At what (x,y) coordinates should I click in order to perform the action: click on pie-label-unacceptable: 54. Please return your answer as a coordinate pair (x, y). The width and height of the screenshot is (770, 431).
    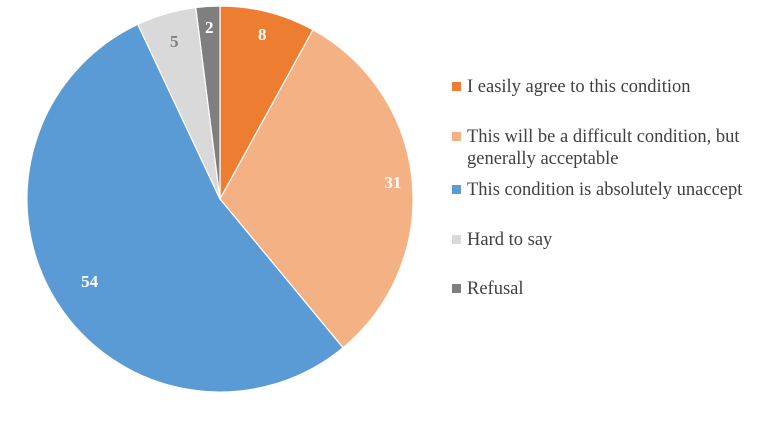
    Looking at the image, I should click on (90, 281).